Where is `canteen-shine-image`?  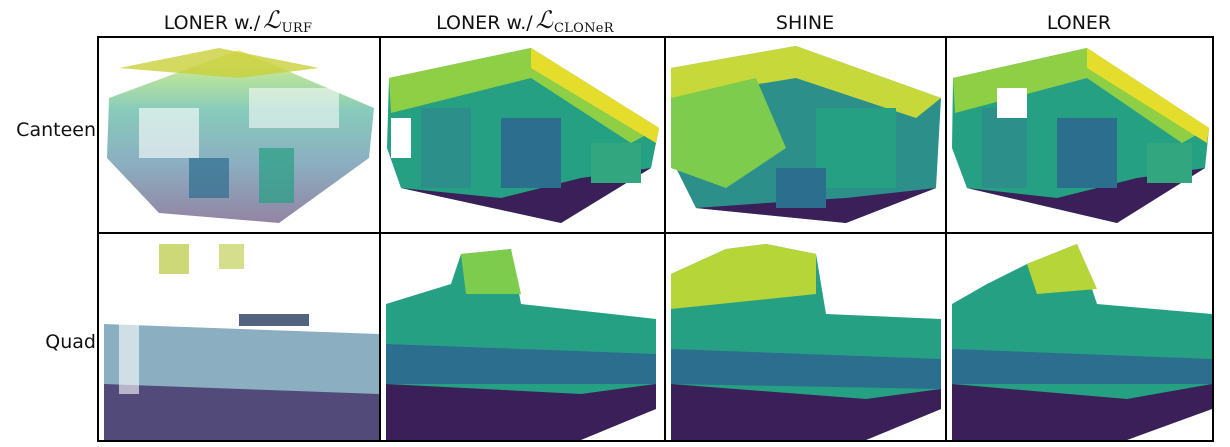
canteen-shine-image is located at coordinates (805, 135).